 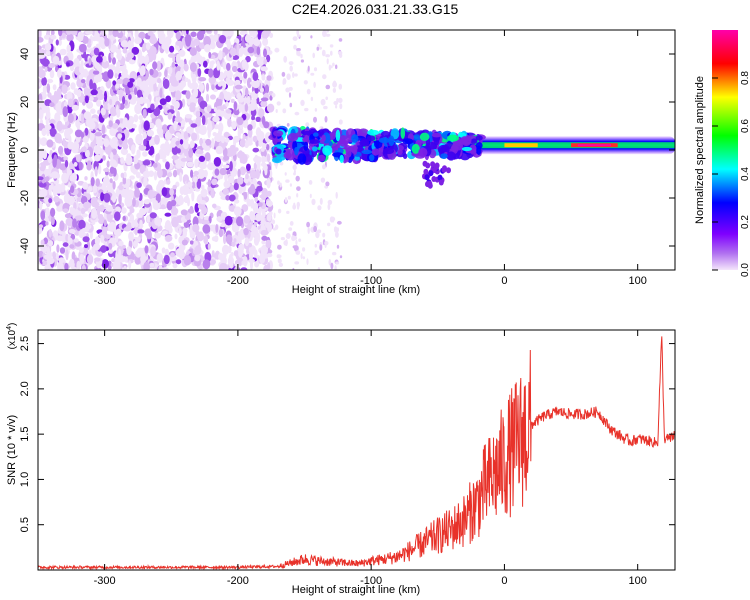 I want to click on snr-y-label: SNR (10 * v/v), so click(x=12, y=450).